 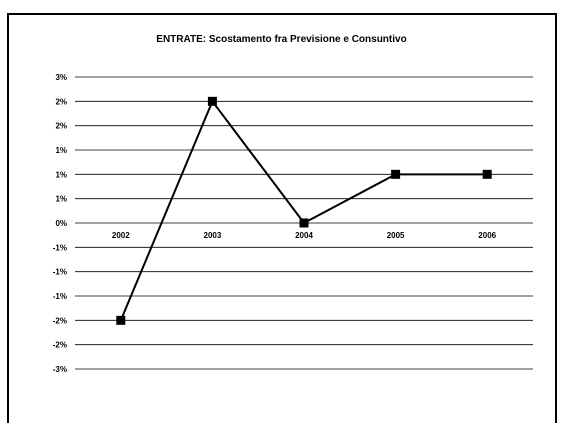 What do you see at coordinates (396, 235) in the screenshot?
I see `x-tick-label: 2005` at bounding box center [396, 235].